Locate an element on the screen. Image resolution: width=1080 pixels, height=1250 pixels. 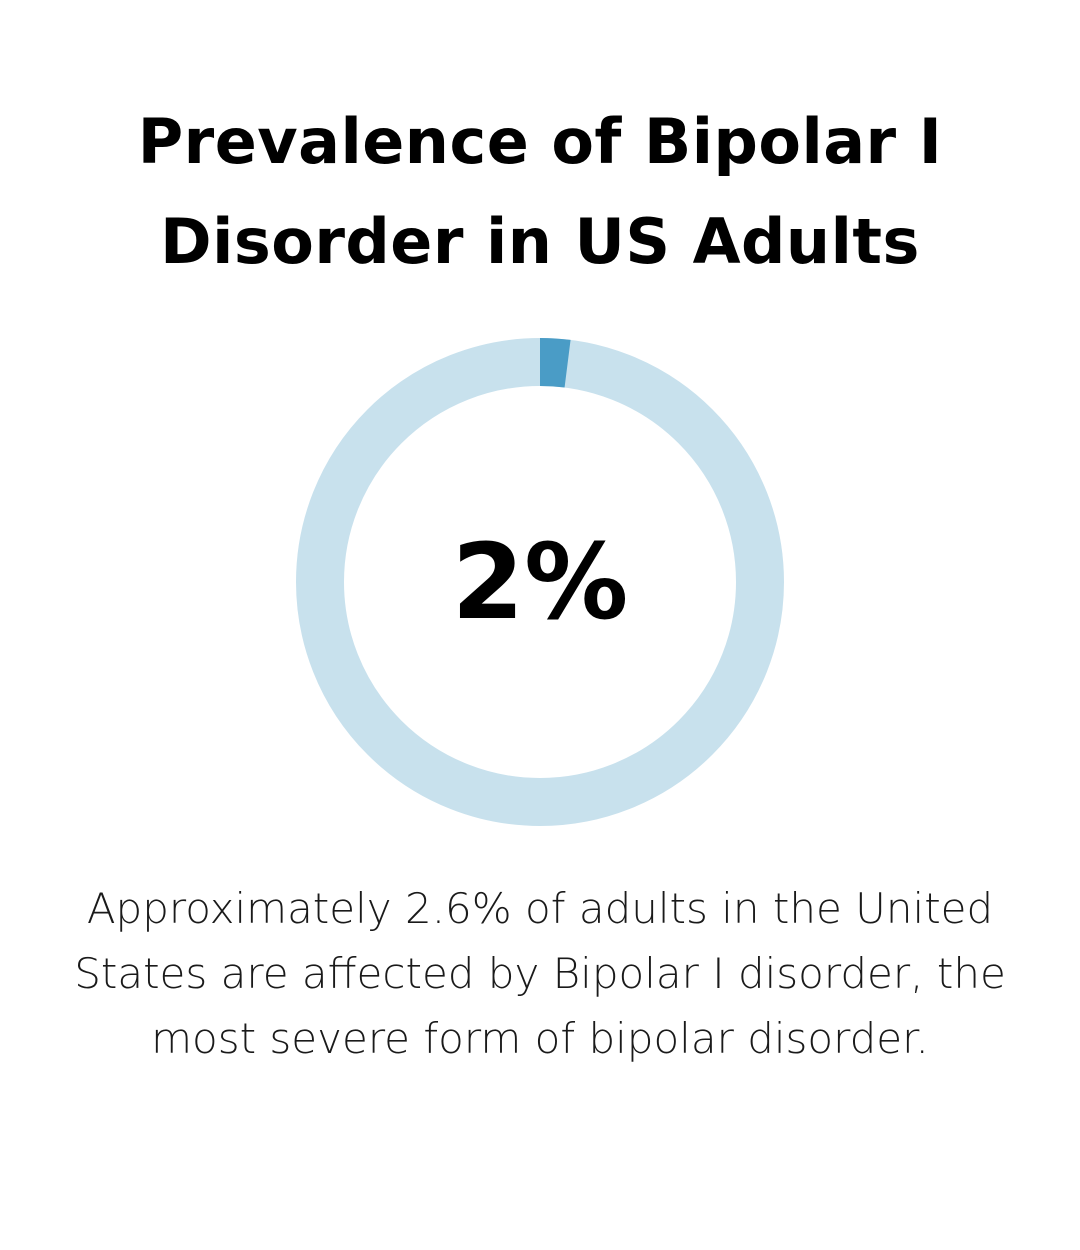
center-value: 2% is located at coordinates (540, 582).